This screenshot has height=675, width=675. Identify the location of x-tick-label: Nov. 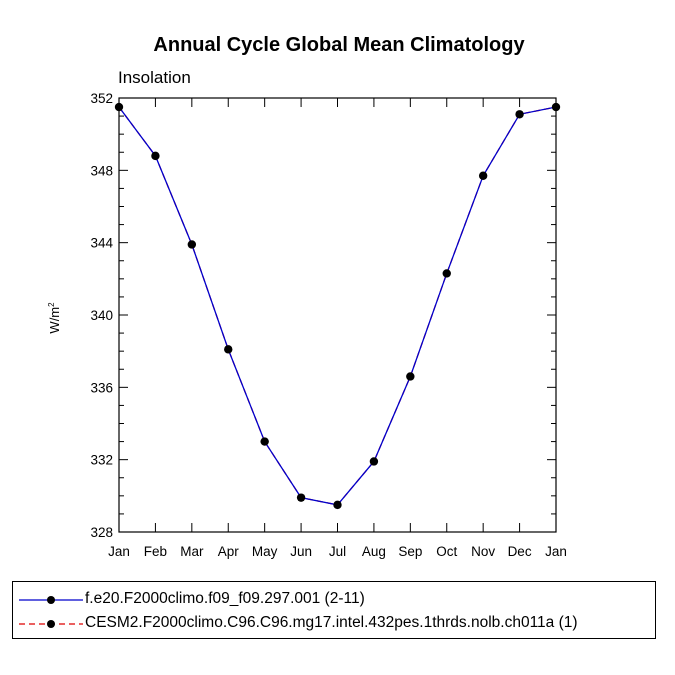
(483, 551).